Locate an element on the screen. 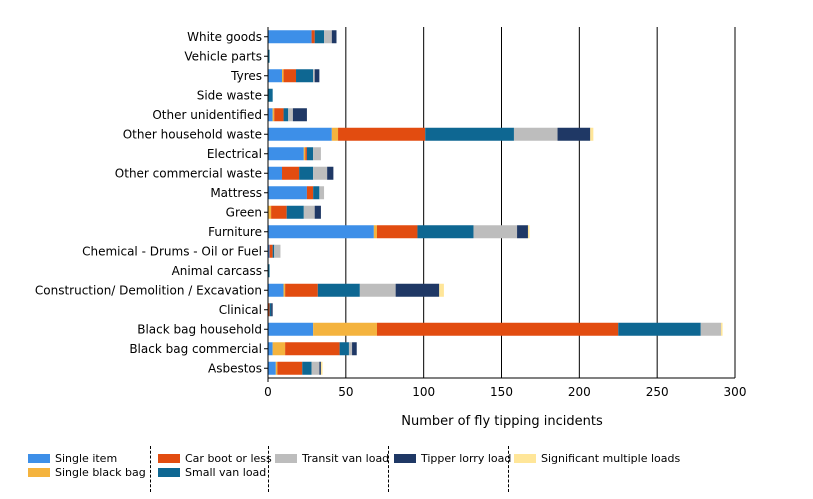  x-axis-title: Number of fly tipping incidents is located at coordinates (502, 421).